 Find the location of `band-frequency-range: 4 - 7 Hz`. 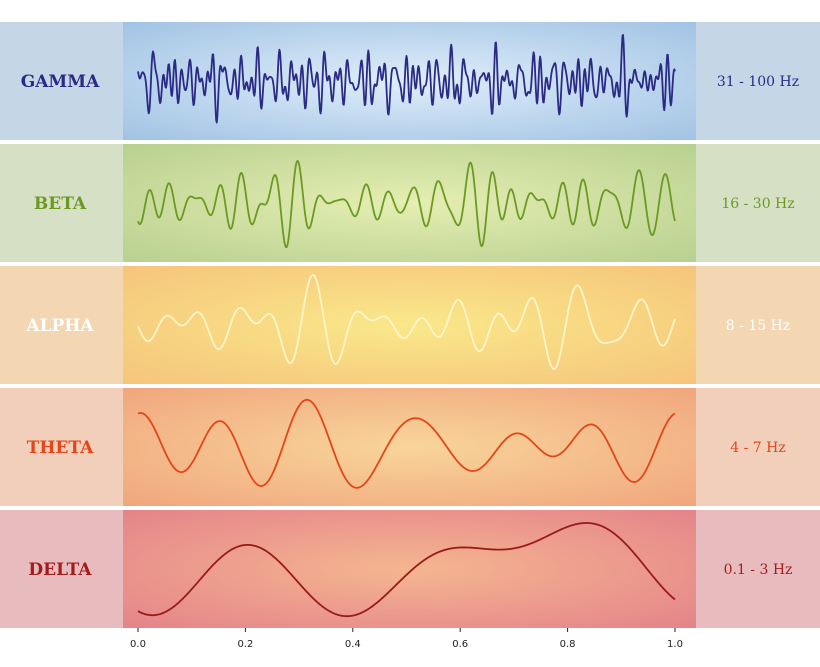

band-frequency-range: 4 - 7 Hz is located at coordinates (757, 448).